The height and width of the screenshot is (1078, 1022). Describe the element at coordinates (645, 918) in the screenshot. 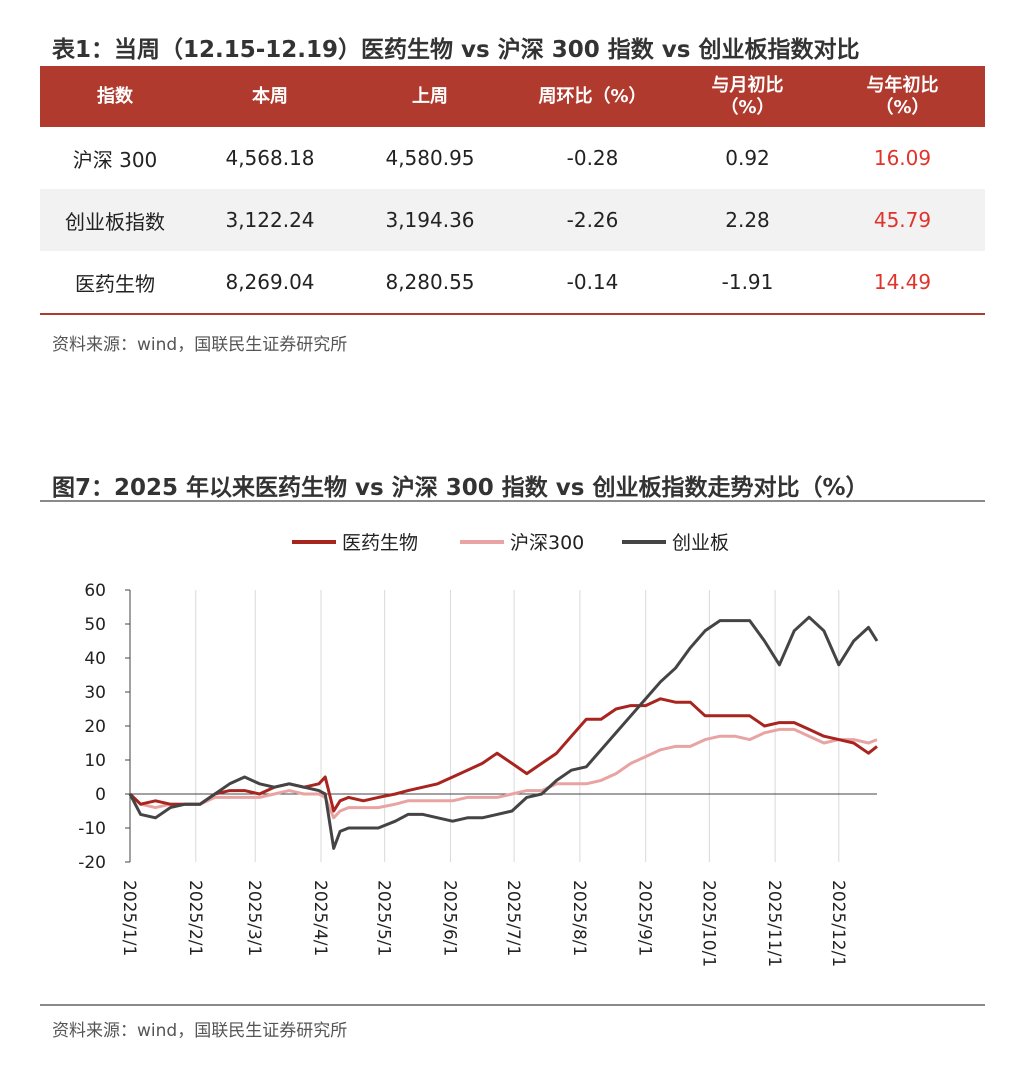

I see `x-tick-label: 2025/9/1` at that location.